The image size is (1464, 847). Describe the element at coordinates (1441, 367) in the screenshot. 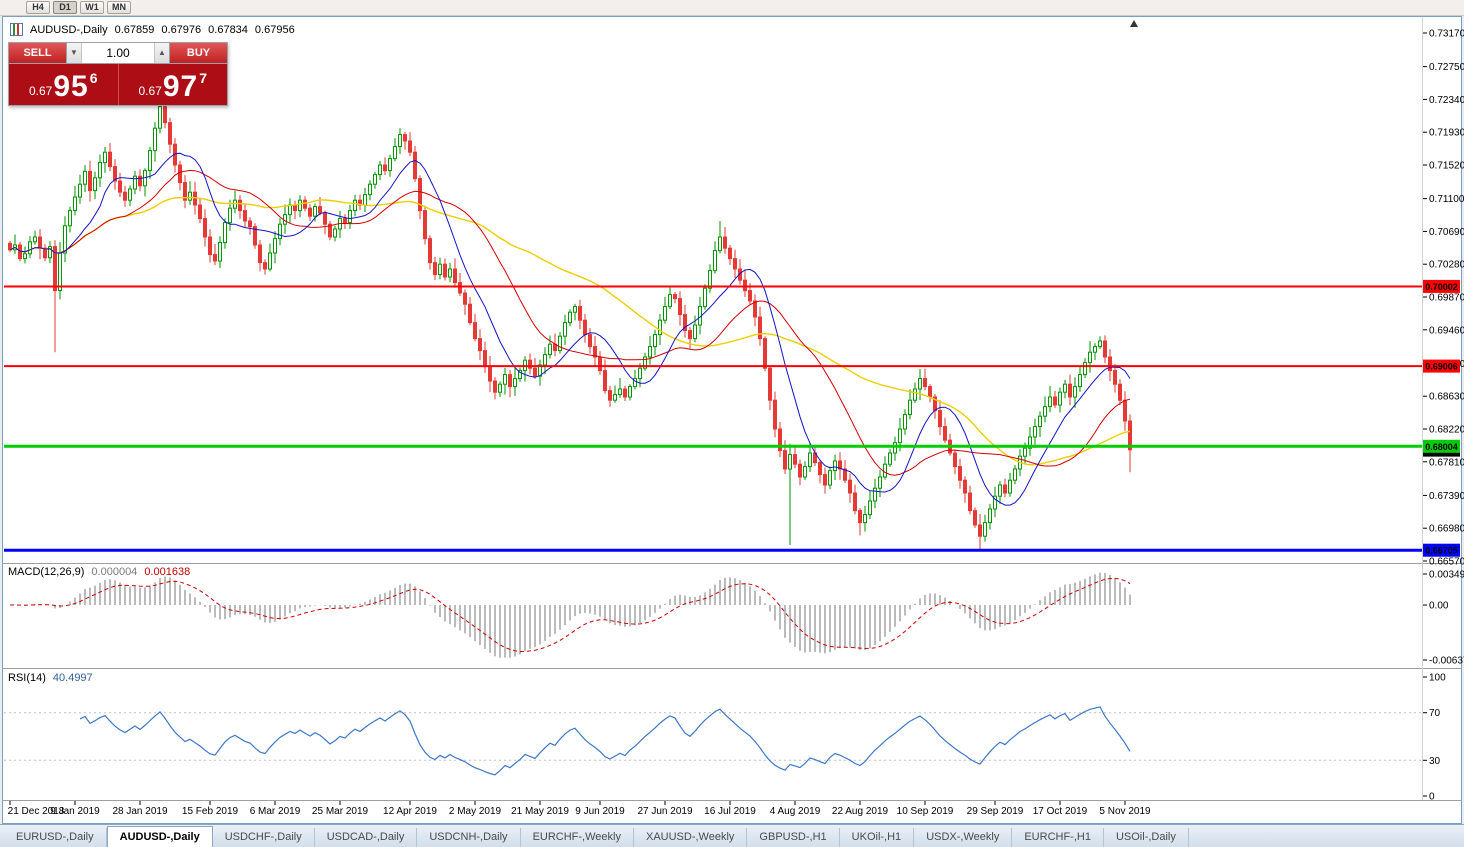

I see `svg-text: 0.69006` at that location.